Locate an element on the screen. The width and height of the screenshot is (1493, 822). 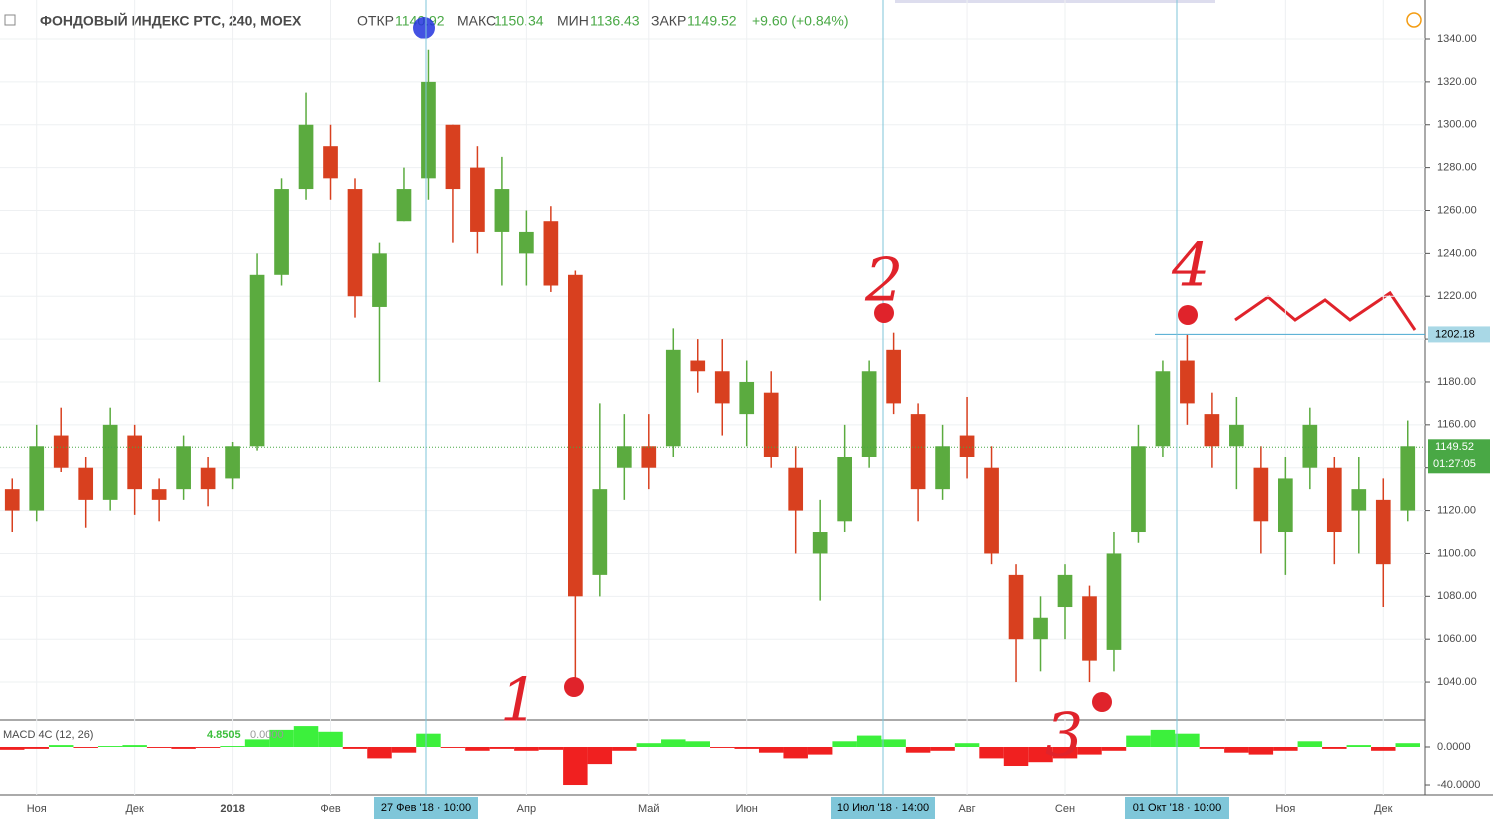
x-tick-label: Ноя is located at coordinates (37, 809).